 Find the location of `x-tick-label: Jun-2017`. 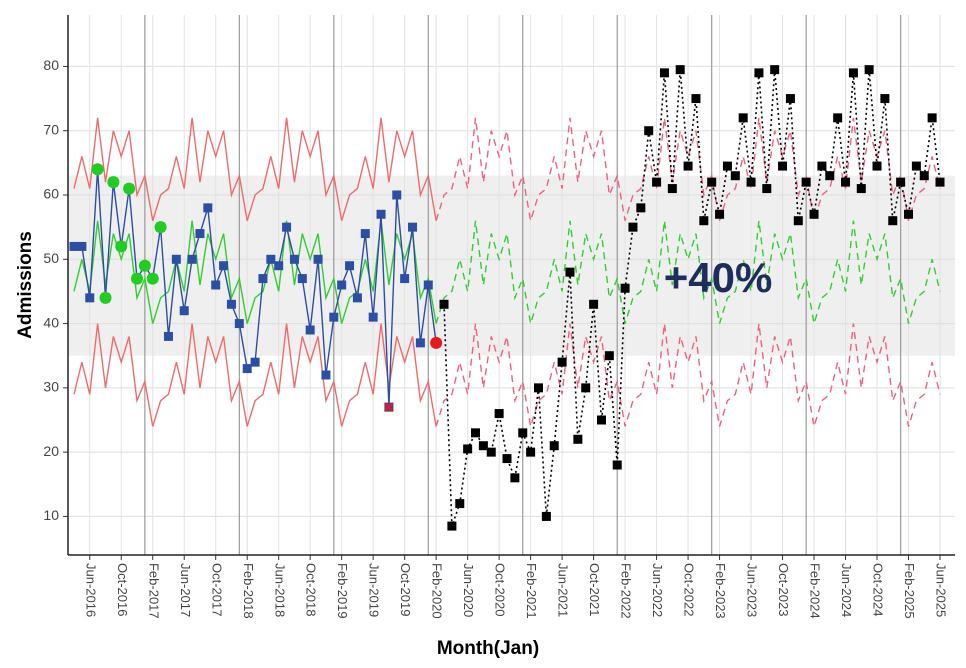

x-tick-label: Jun-2017 is located at coordinates (185, 590).